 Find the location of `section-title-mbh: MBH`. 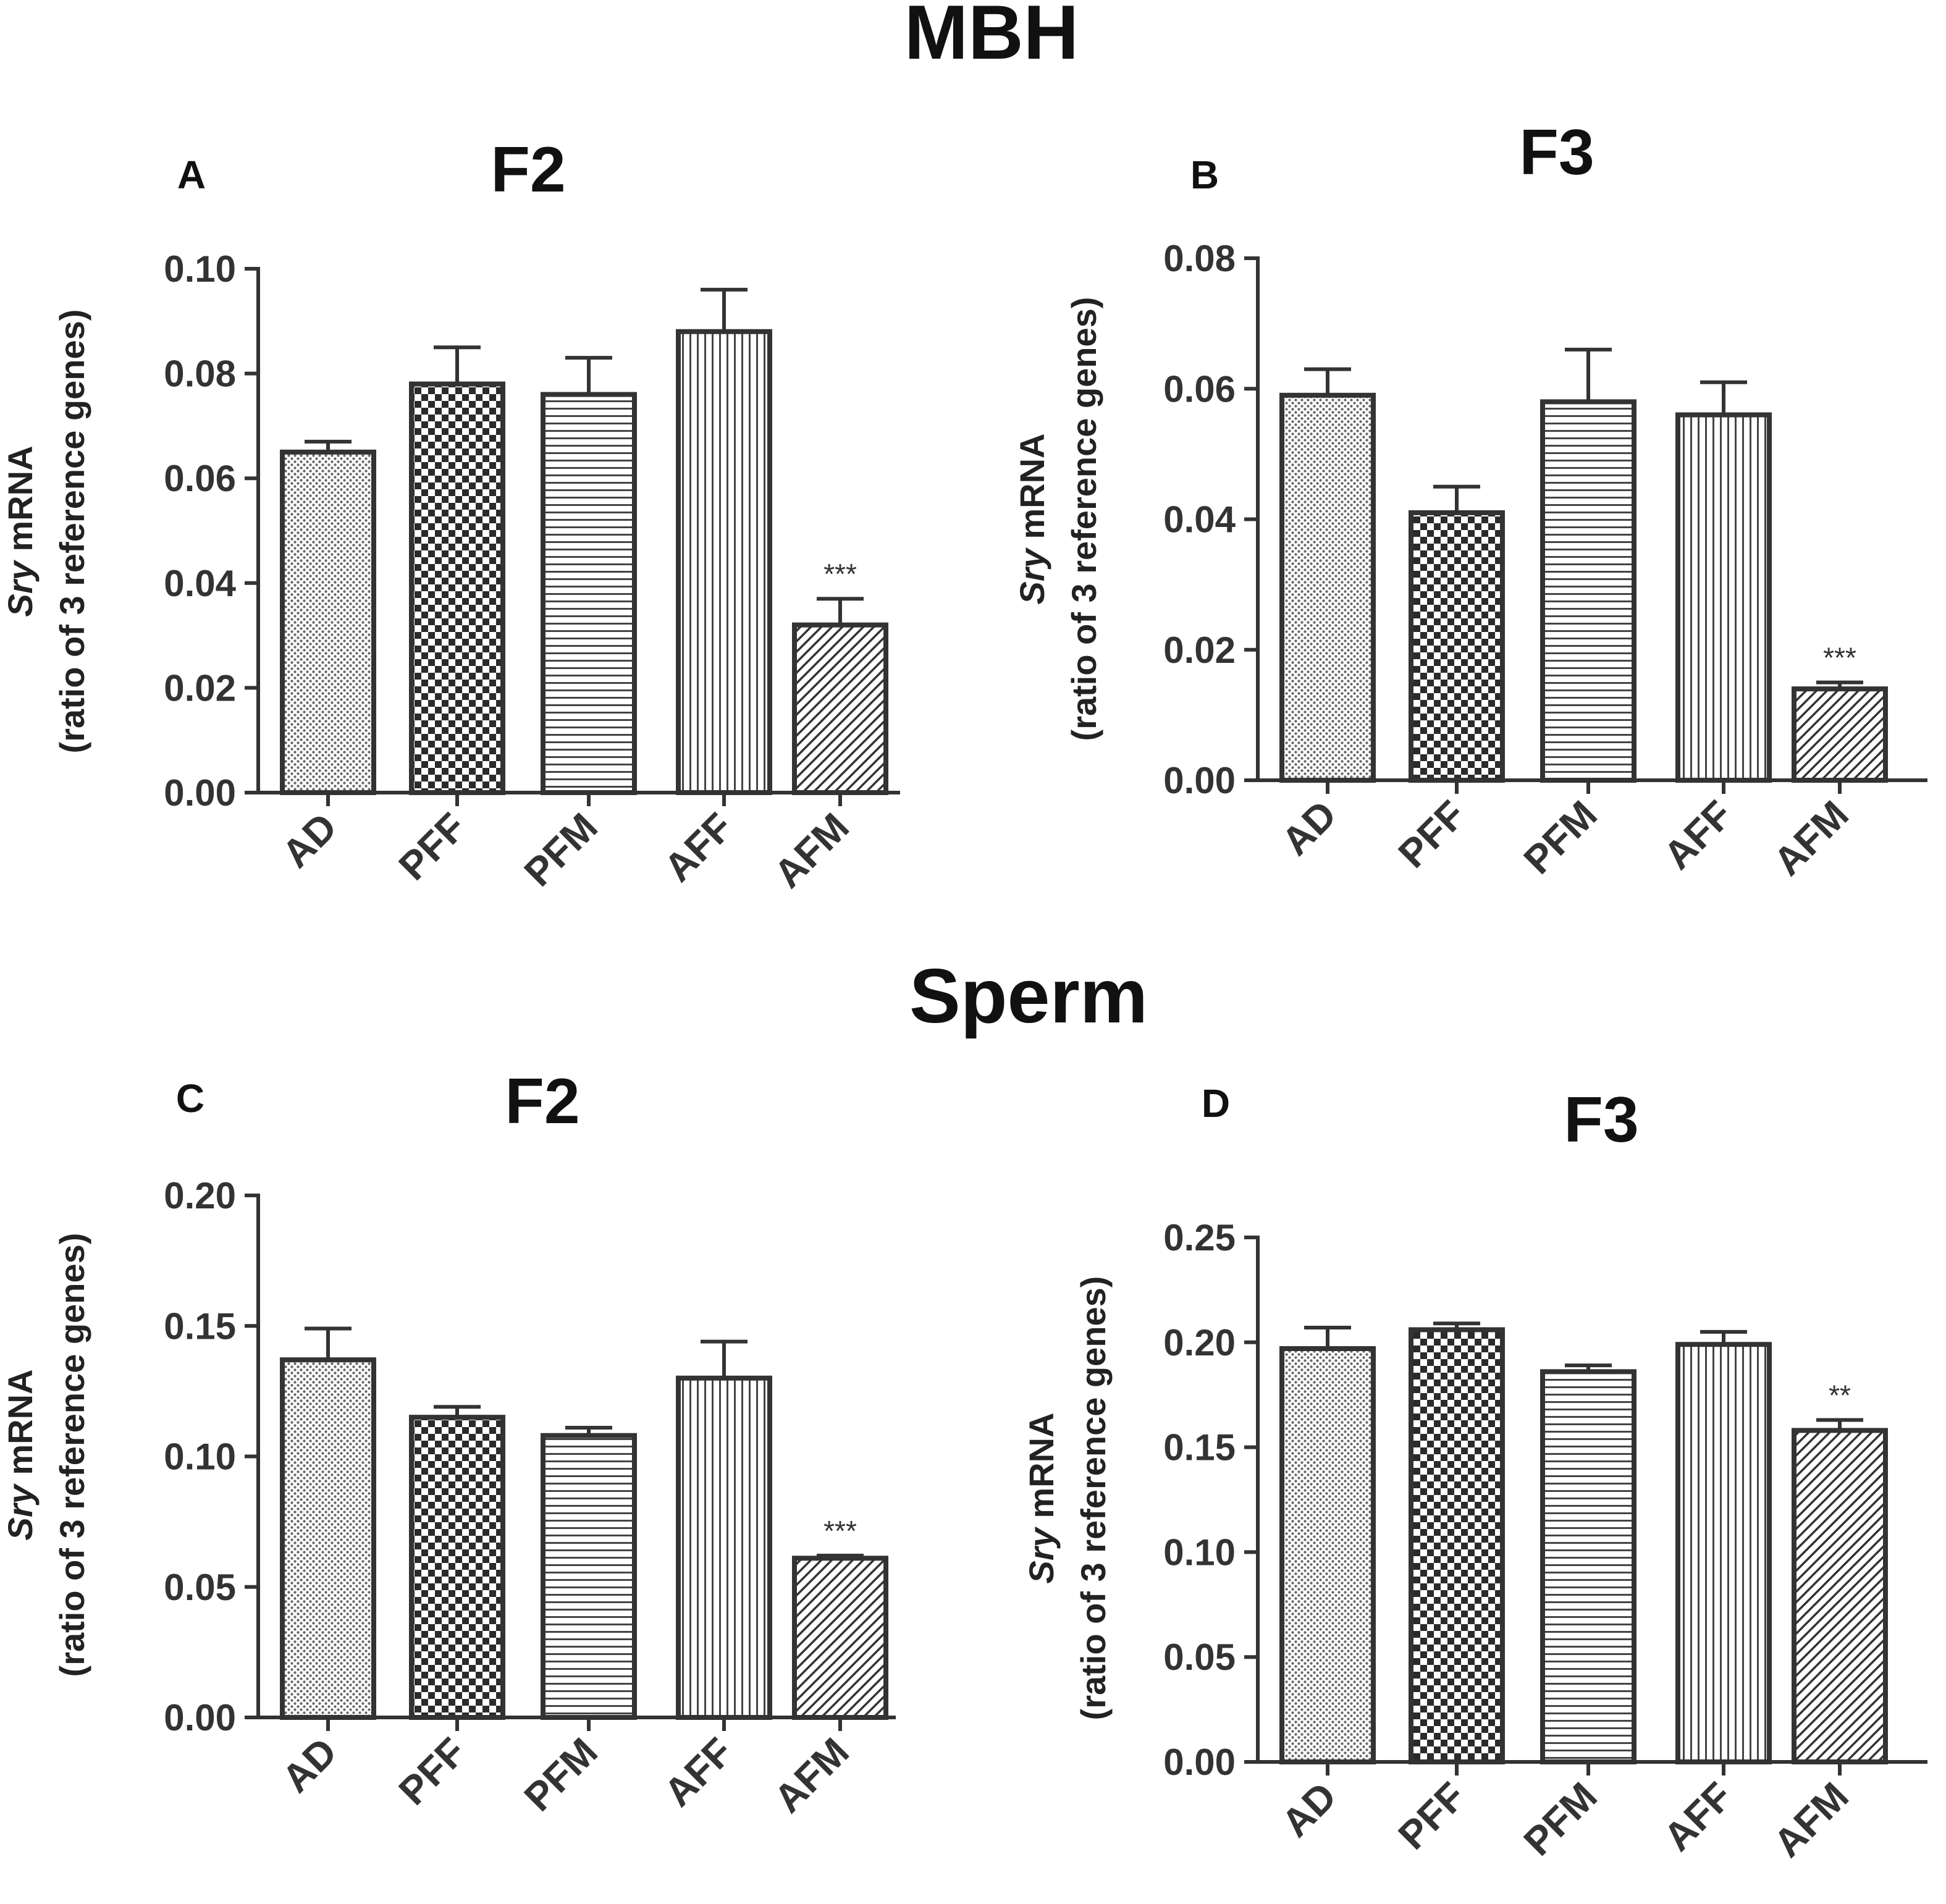

section-title-mbh: MBH is located at coordinates (991, 37).